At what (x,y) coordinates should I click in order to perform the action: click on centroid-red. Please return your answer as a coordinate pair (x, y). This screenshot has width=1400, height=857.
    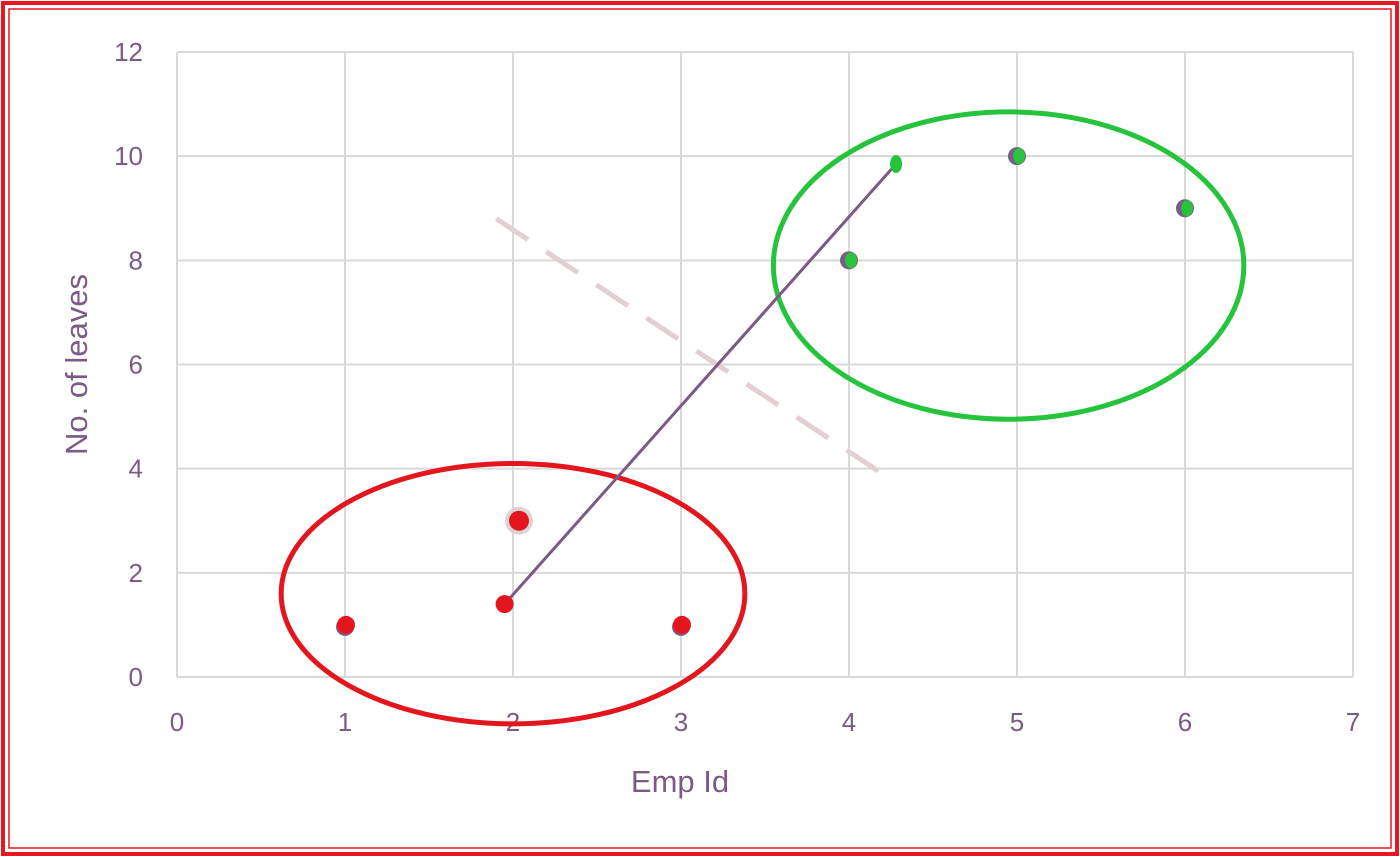
    Looking at the image, I should click on (504, 604).